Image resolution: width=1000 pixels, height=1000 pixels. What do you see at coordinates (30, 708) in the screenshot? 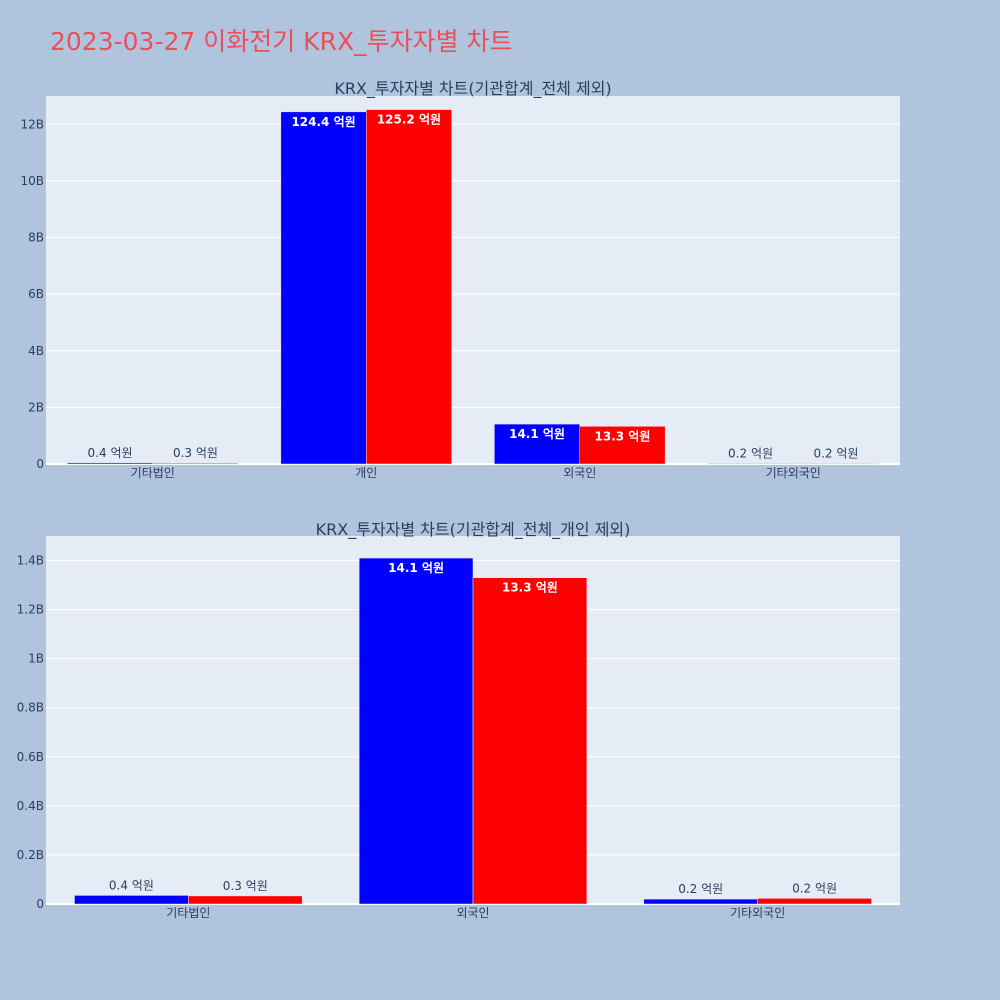
I see `y-tick-label: 0.8B` at bounding box center [30, 708].